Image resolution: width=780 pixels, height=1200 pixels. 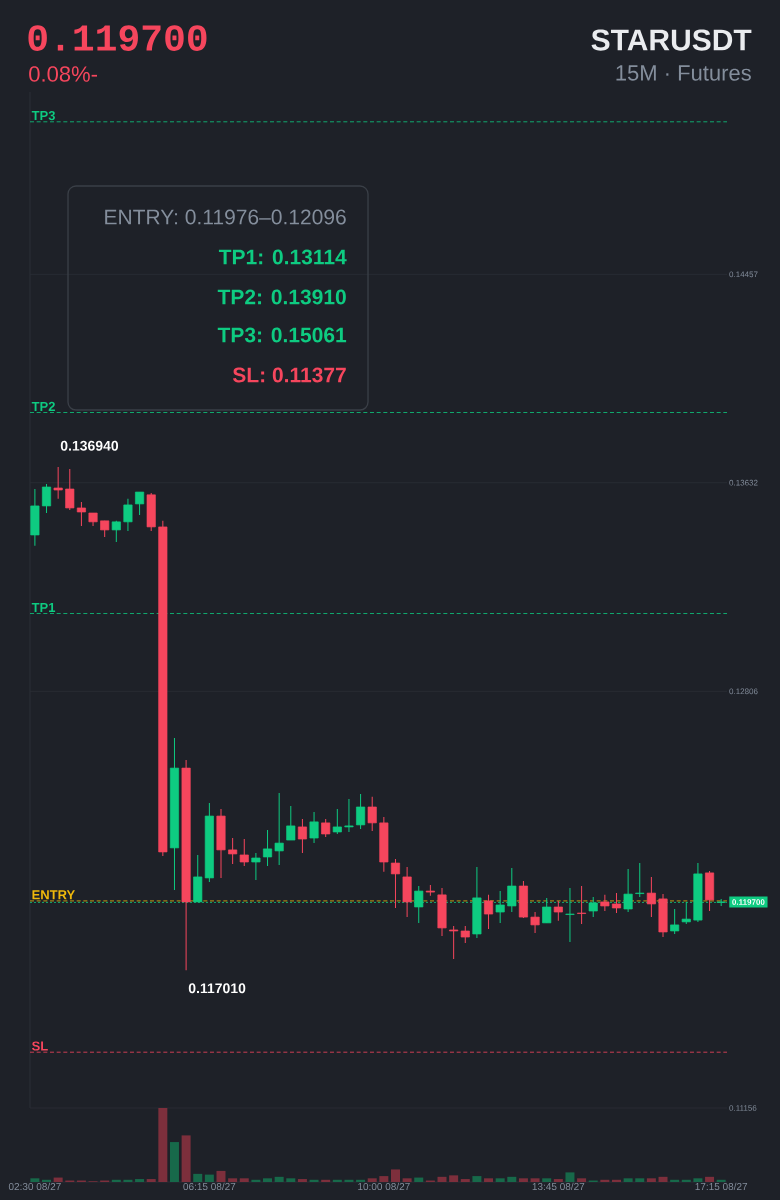 What do you see at coordinates (743, 274) in the screenshot?
I see `y-tick-label: 0.14457` at bounding box center [743, 274].